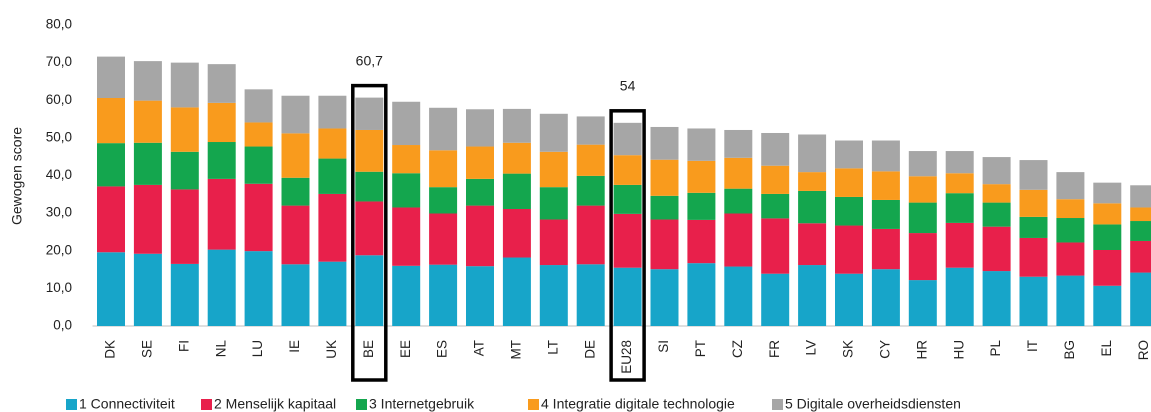 The height and width of the screenshot is (412, 1151). Describe the element at coordinates (59, 212) in the screenshot. I see `y-tick-label: 30,0` at that location.